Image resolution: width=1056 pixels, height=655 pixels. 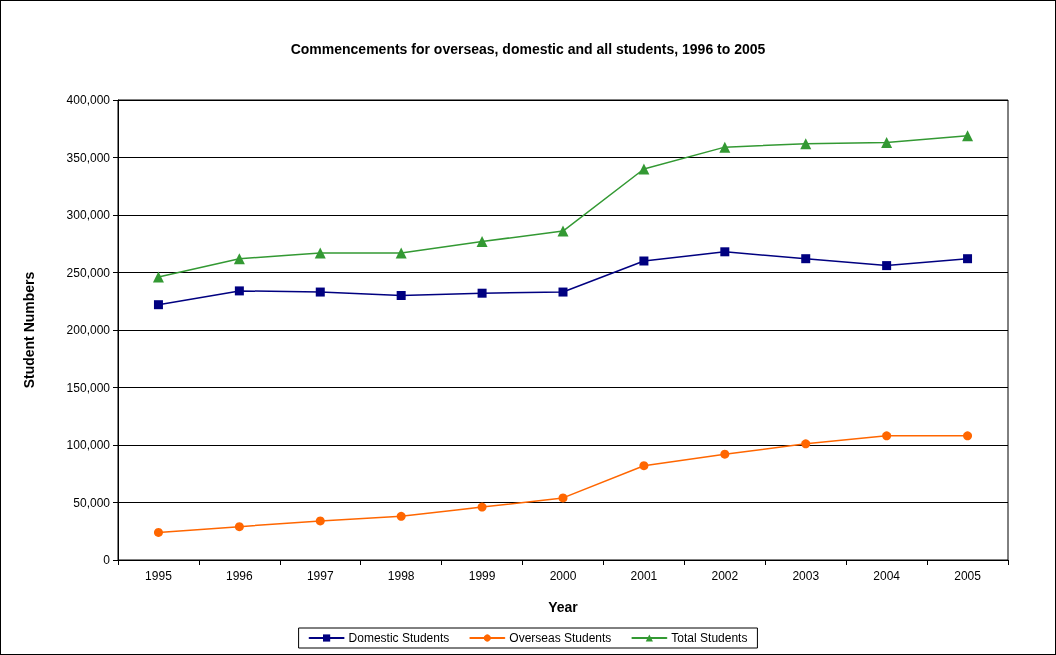 I want to click on y-tick-label: 200,000, so click(x=88, y=330).